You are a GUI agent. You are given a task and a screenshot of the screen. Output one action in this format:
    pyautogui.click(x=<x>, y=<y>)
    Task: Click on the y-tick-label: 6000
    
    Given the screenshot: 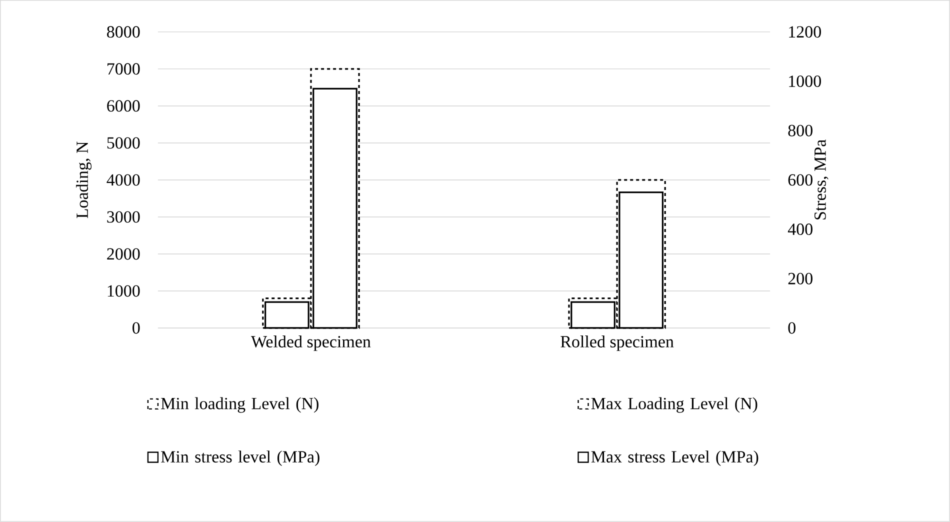 What is the action you would take?
    pyautogui.click(x=123, y=106)
    